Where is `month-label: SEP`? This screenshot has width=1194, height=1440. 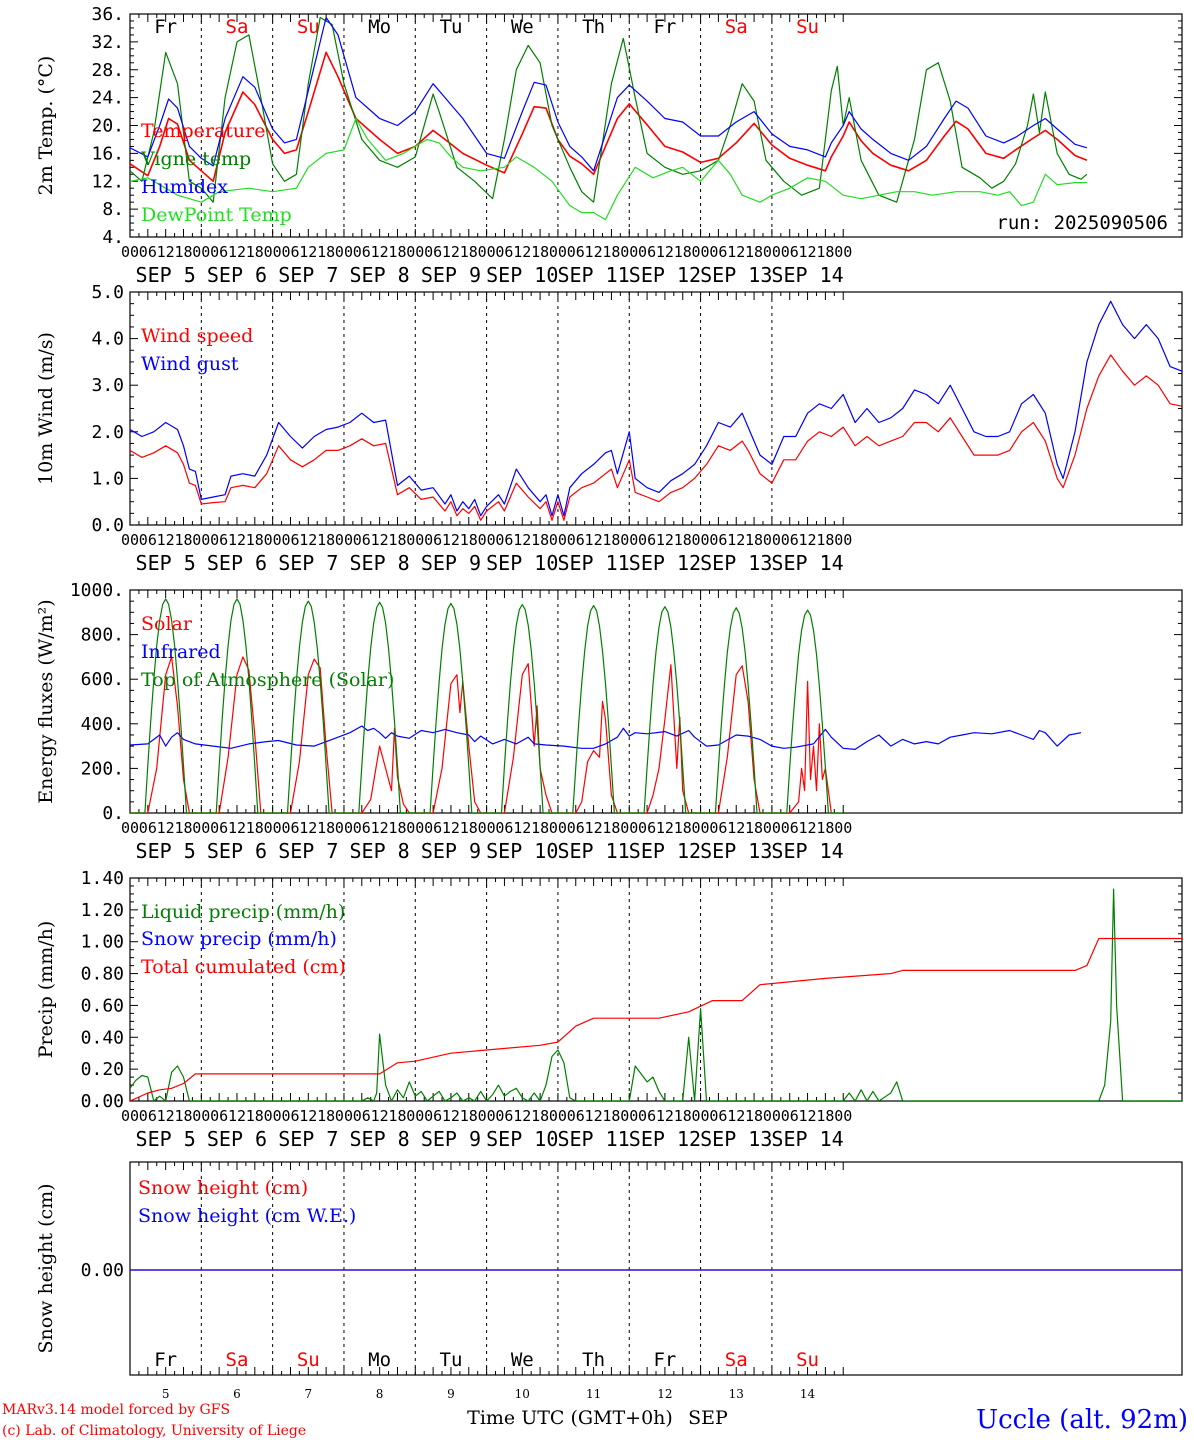 month-label: SEP is located at coordinates (708, 1418).